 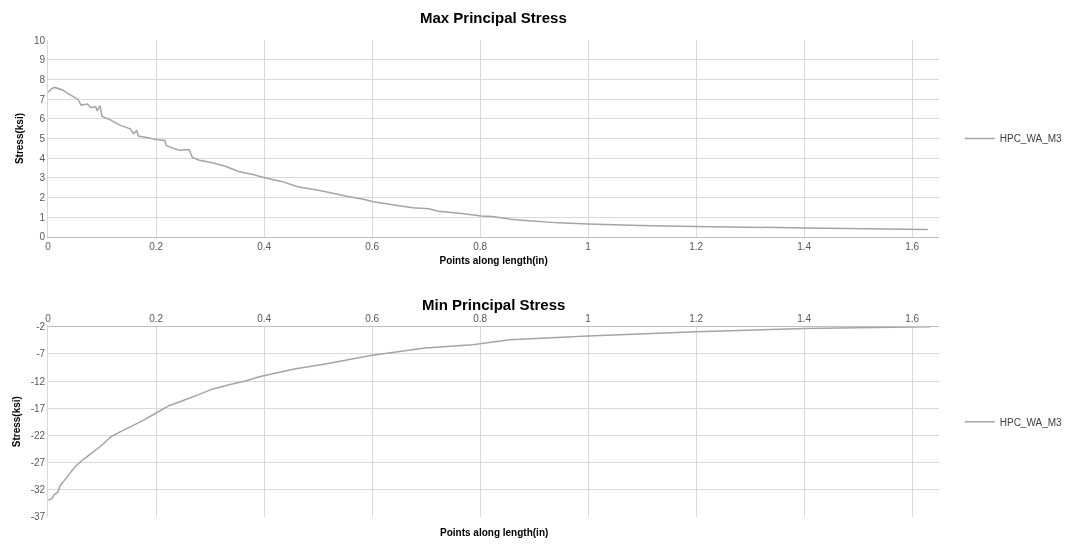 What do you see at coordinates (42, 119) in the screenshot?
I see `y-tick-label: 6` at bounding box center [42, 119].